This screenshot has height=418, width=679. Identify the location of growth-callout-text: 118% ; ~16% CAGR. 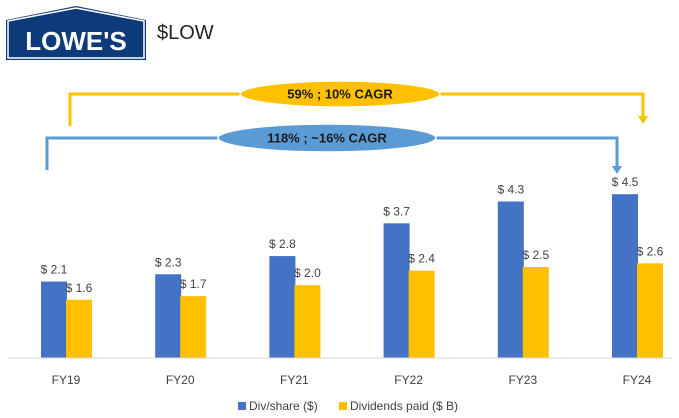
(327, 138).